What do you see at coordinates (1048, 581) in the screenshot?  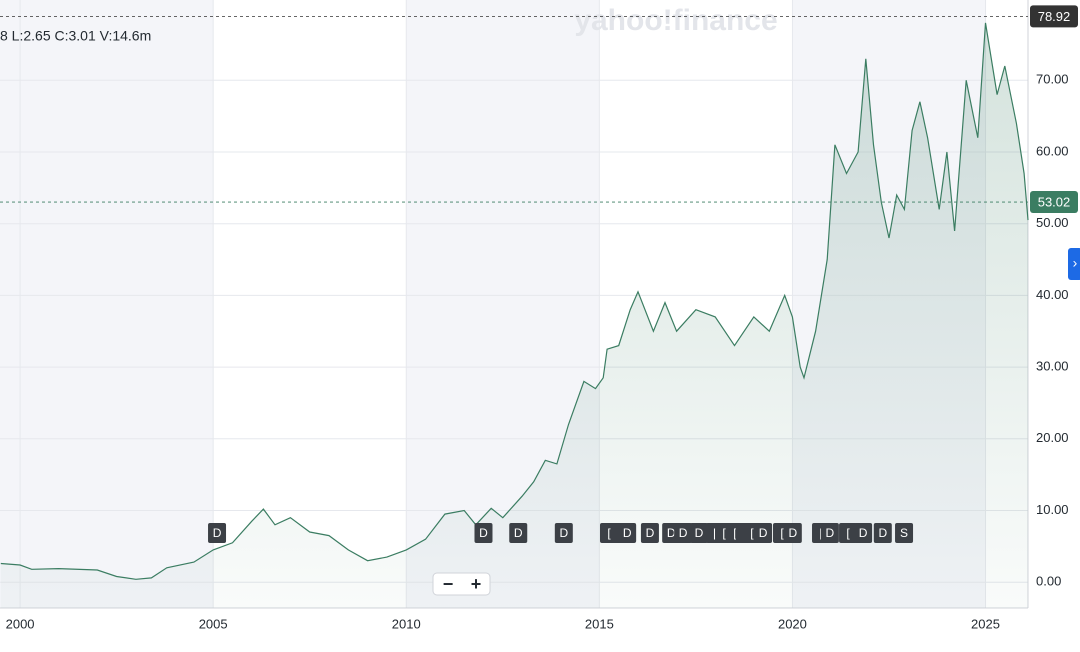 I see `y-tick-label: 0.00` at bounding box center [1048, 581].